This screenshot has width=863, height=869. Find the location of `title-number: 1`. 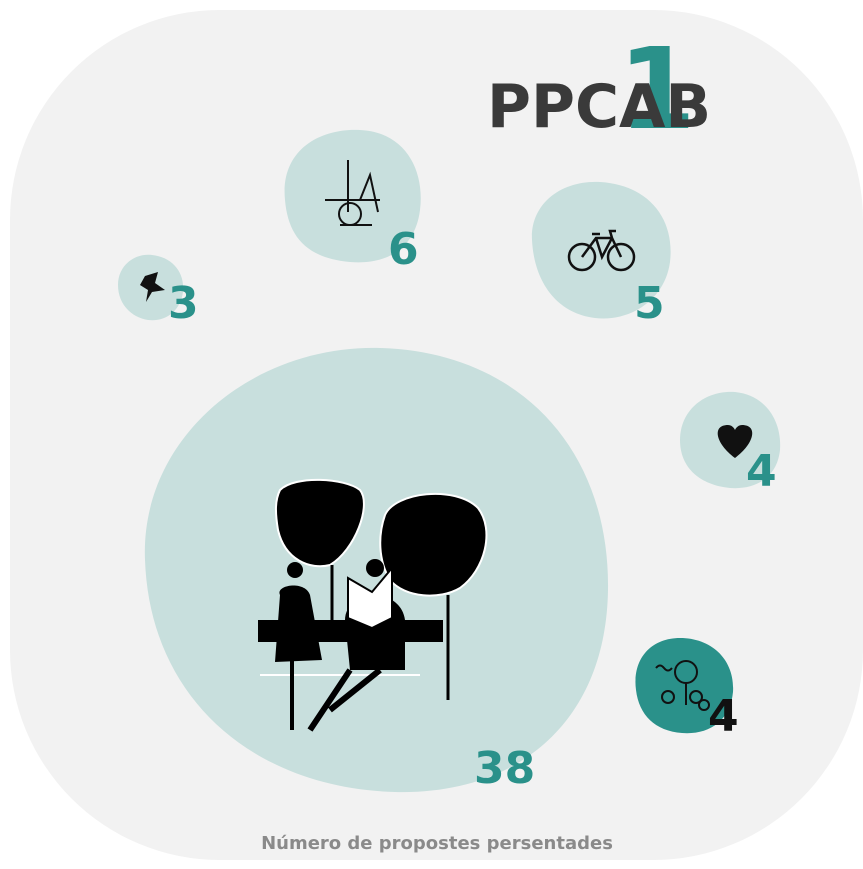

title-number: 1 is located at coordinates (657, 90).